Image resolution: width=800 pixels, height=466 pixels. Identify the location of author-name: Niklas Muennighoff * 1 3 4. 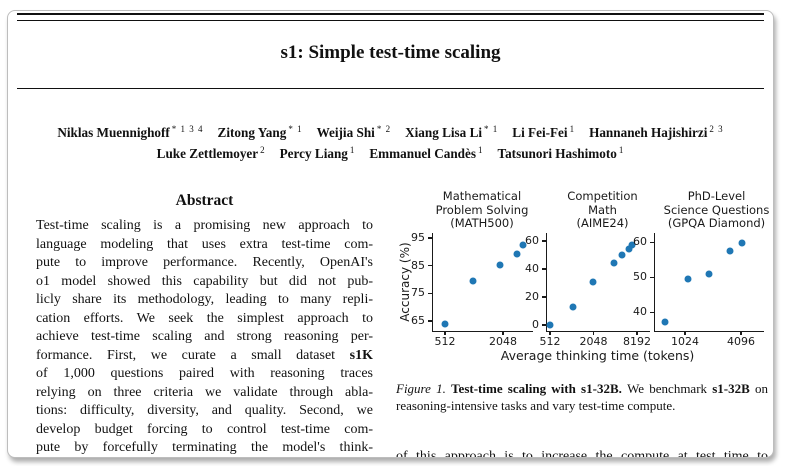
(130, 132).